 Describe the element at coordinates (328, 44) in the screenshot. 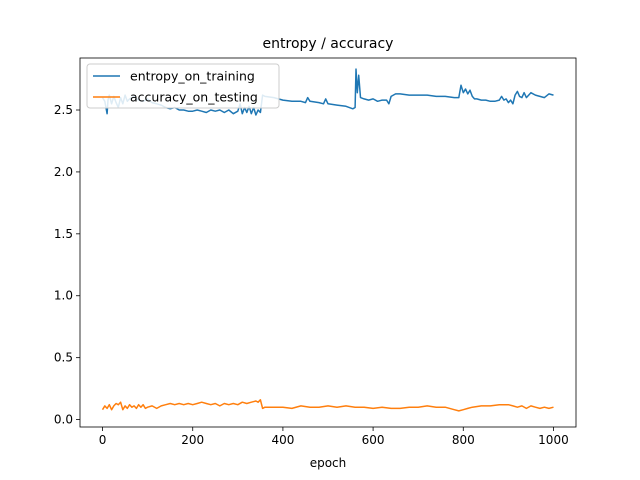

I see `chart-title: entropy / accuracy` at that location.